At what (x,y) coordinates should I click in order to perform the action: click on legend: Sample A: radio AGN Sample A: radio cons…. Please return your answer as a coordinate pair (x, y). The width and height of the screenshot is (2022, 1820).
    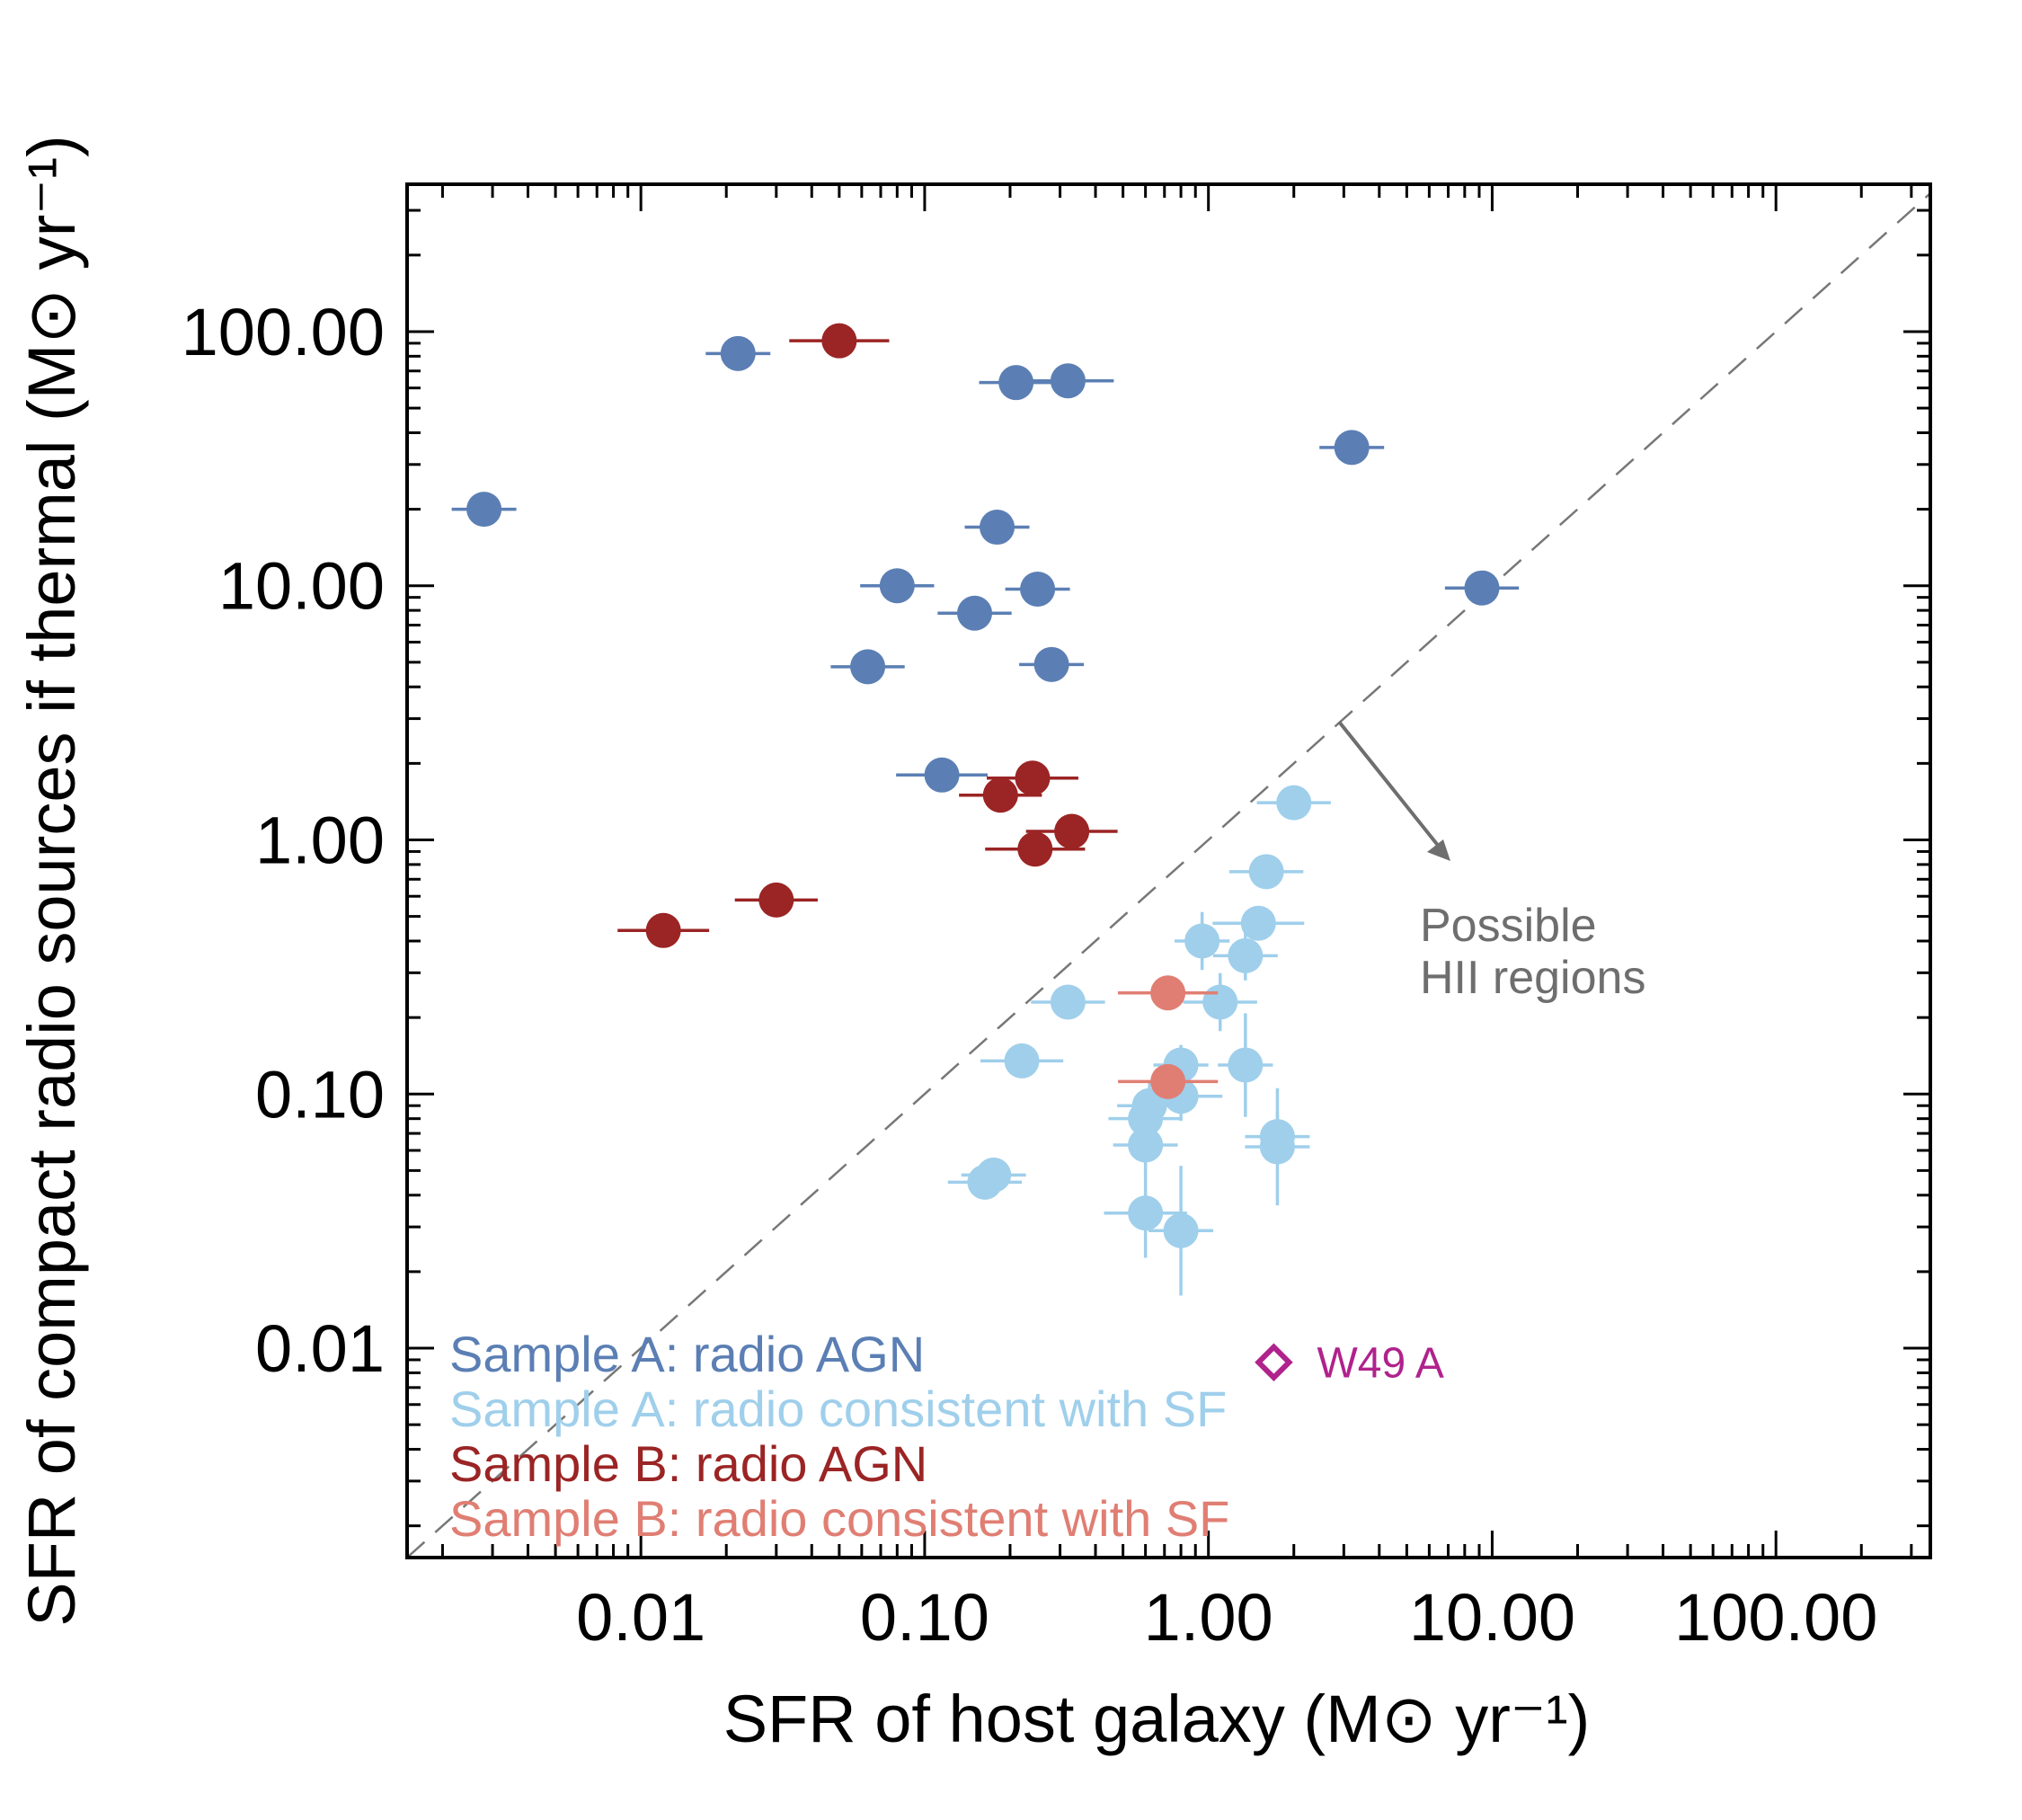
    Looking at the image, I should click on (839, 1437).